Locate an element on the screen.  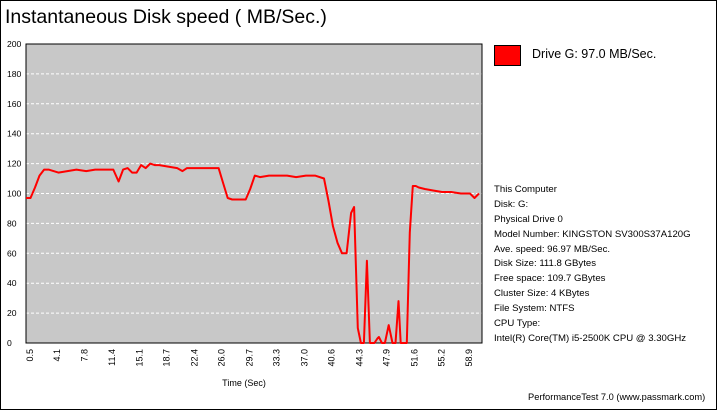
y-tick-label: 120 is located at coordinates (14, 164).